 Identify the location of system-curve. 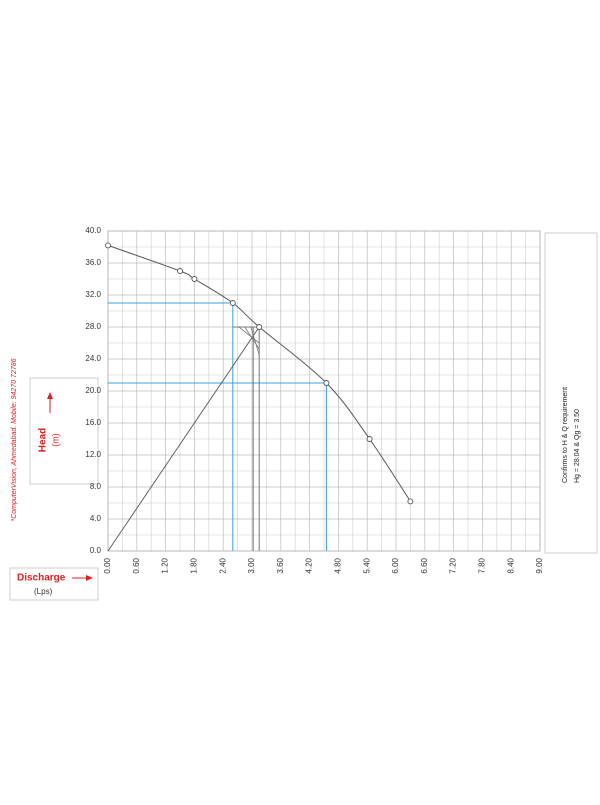
(183, 439).